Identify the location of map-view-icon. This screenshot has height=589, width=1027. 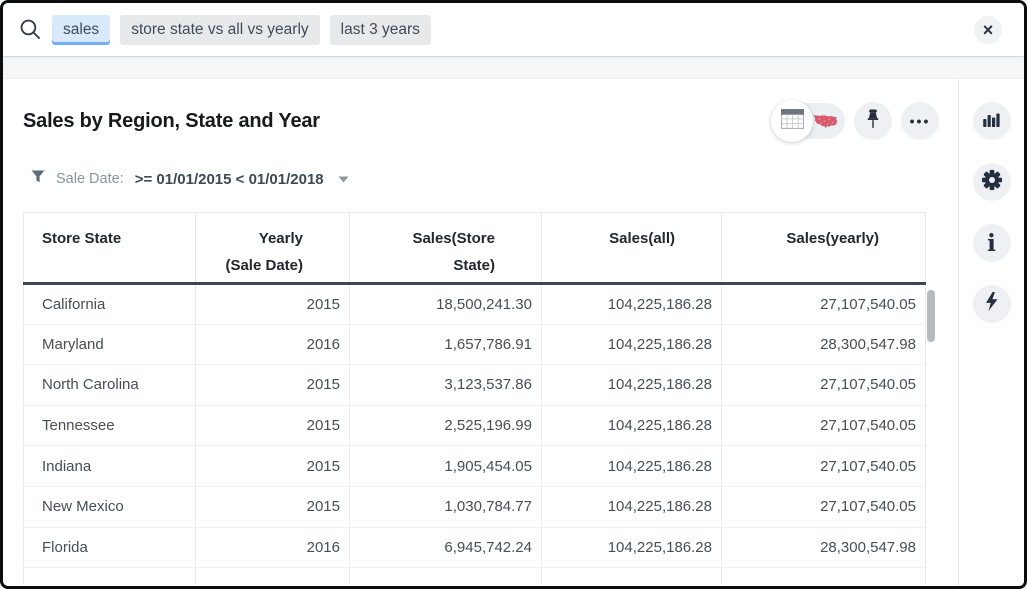
(825, 121).